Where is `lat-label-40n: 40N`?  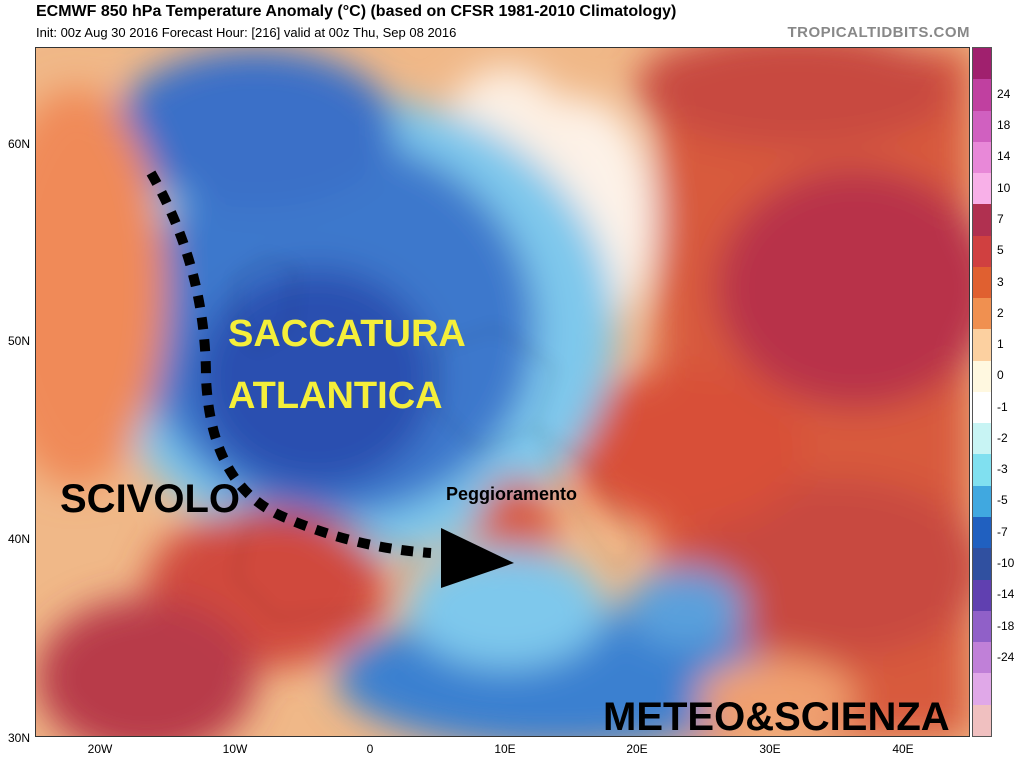 lat-label-40n: 40N is located at coordinates (18, 539).